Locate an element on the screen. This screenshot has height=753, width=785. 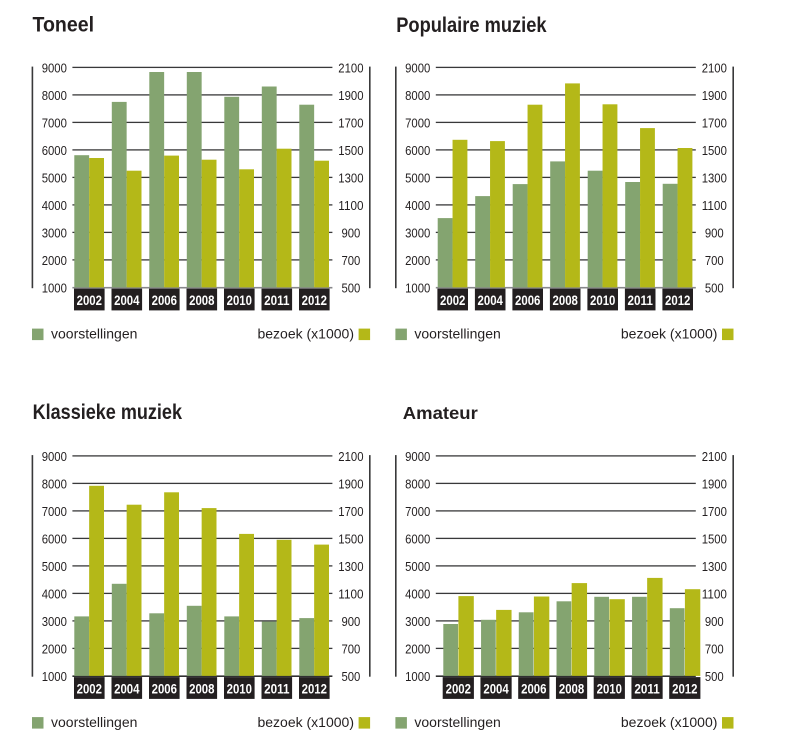
svg-text: Populaire muziek is located at coordinates (471, 25).